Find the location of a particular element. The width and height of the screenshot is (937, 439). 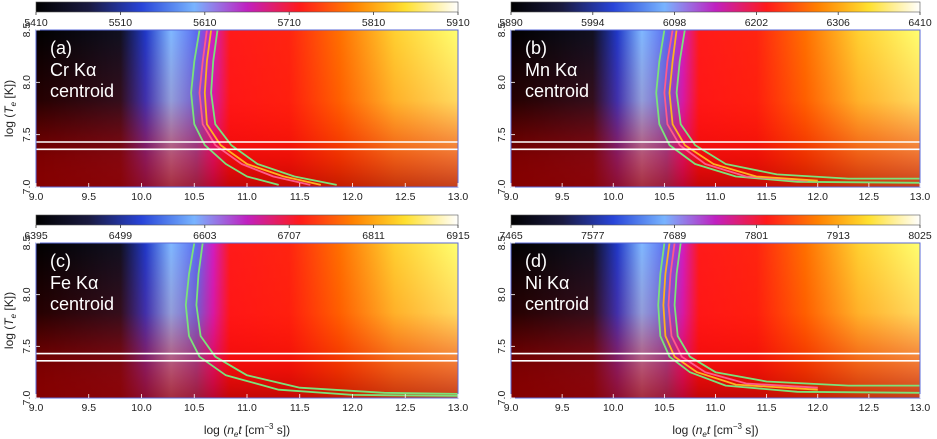

panel-label: (c) is located at coordinates (60, 261).